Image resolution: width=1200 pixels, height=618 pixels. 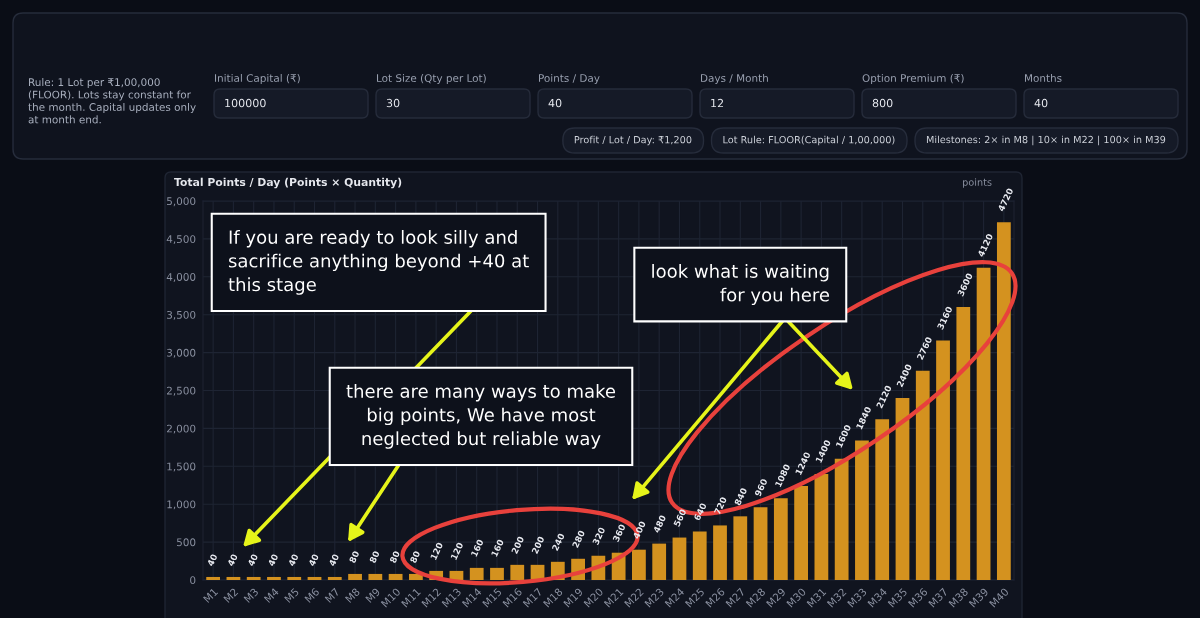 What do you see at coordinates (112, 101) in the screenshot?
I see `text: Rule: 1 Lot per ₹1,00,000 (FLOOR). Lots stay constant for the month. Capital updates only at month end.` at bounding box center [112, 101].